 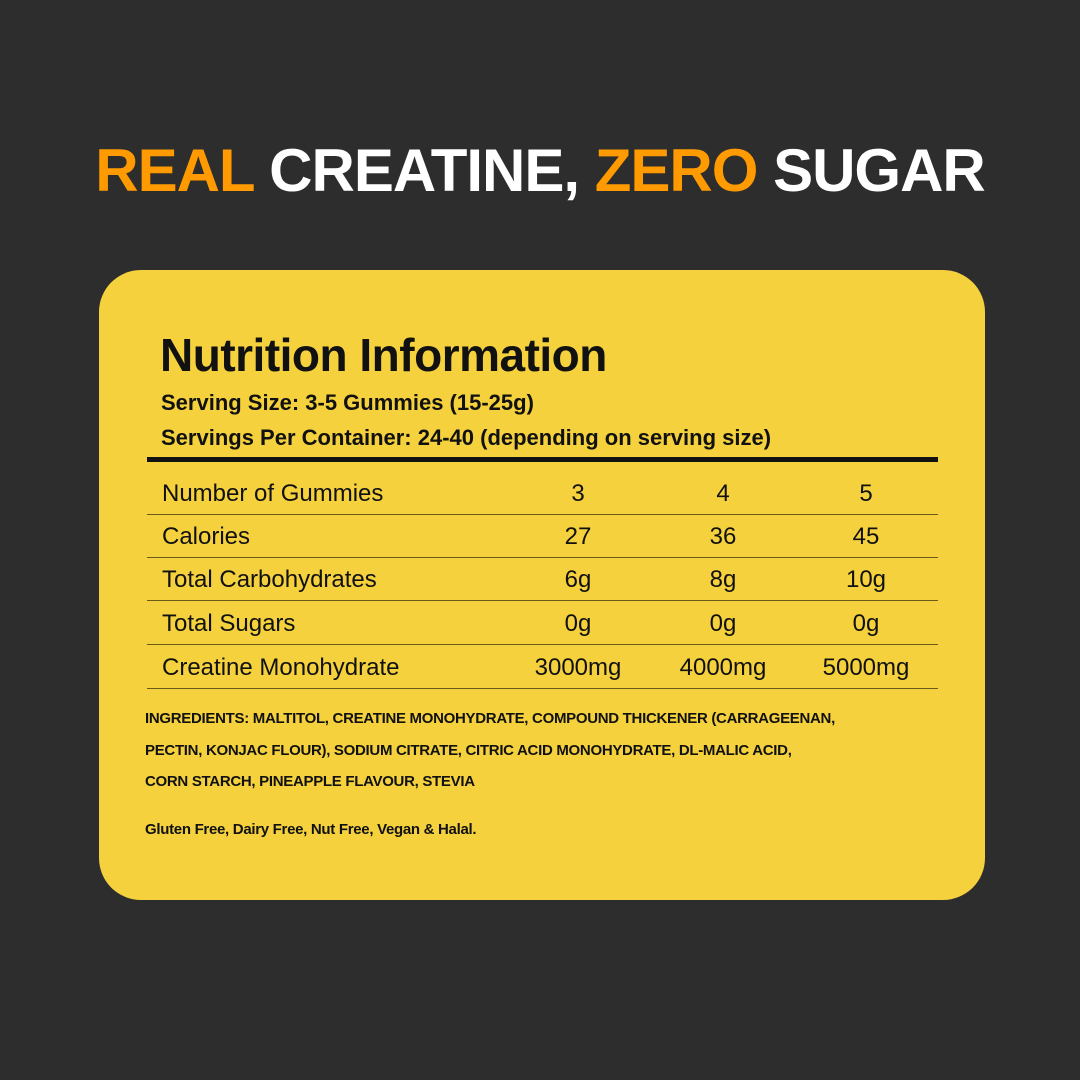 I want to click on headline-zero: ZERO, so click(x=676, y=170).